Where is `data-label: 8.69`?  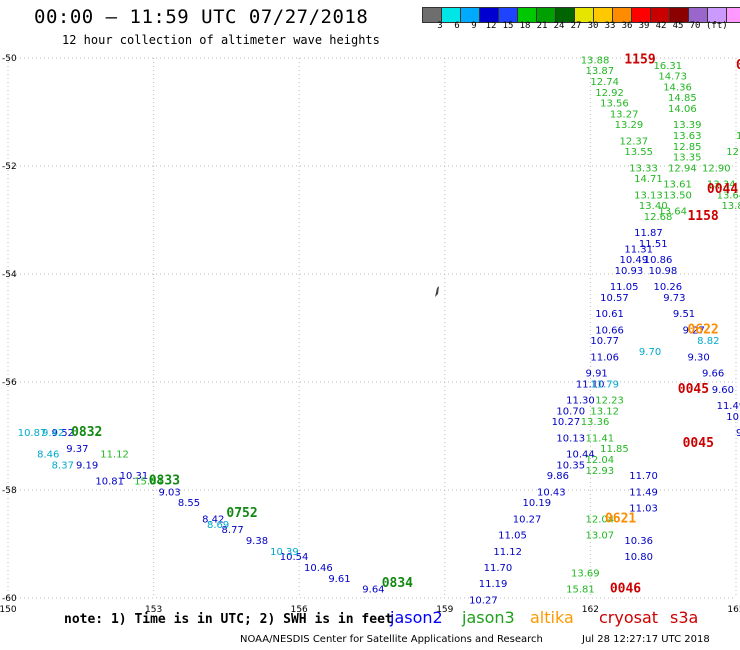
data-label: 8.69 is located at coordinates (218, 525).